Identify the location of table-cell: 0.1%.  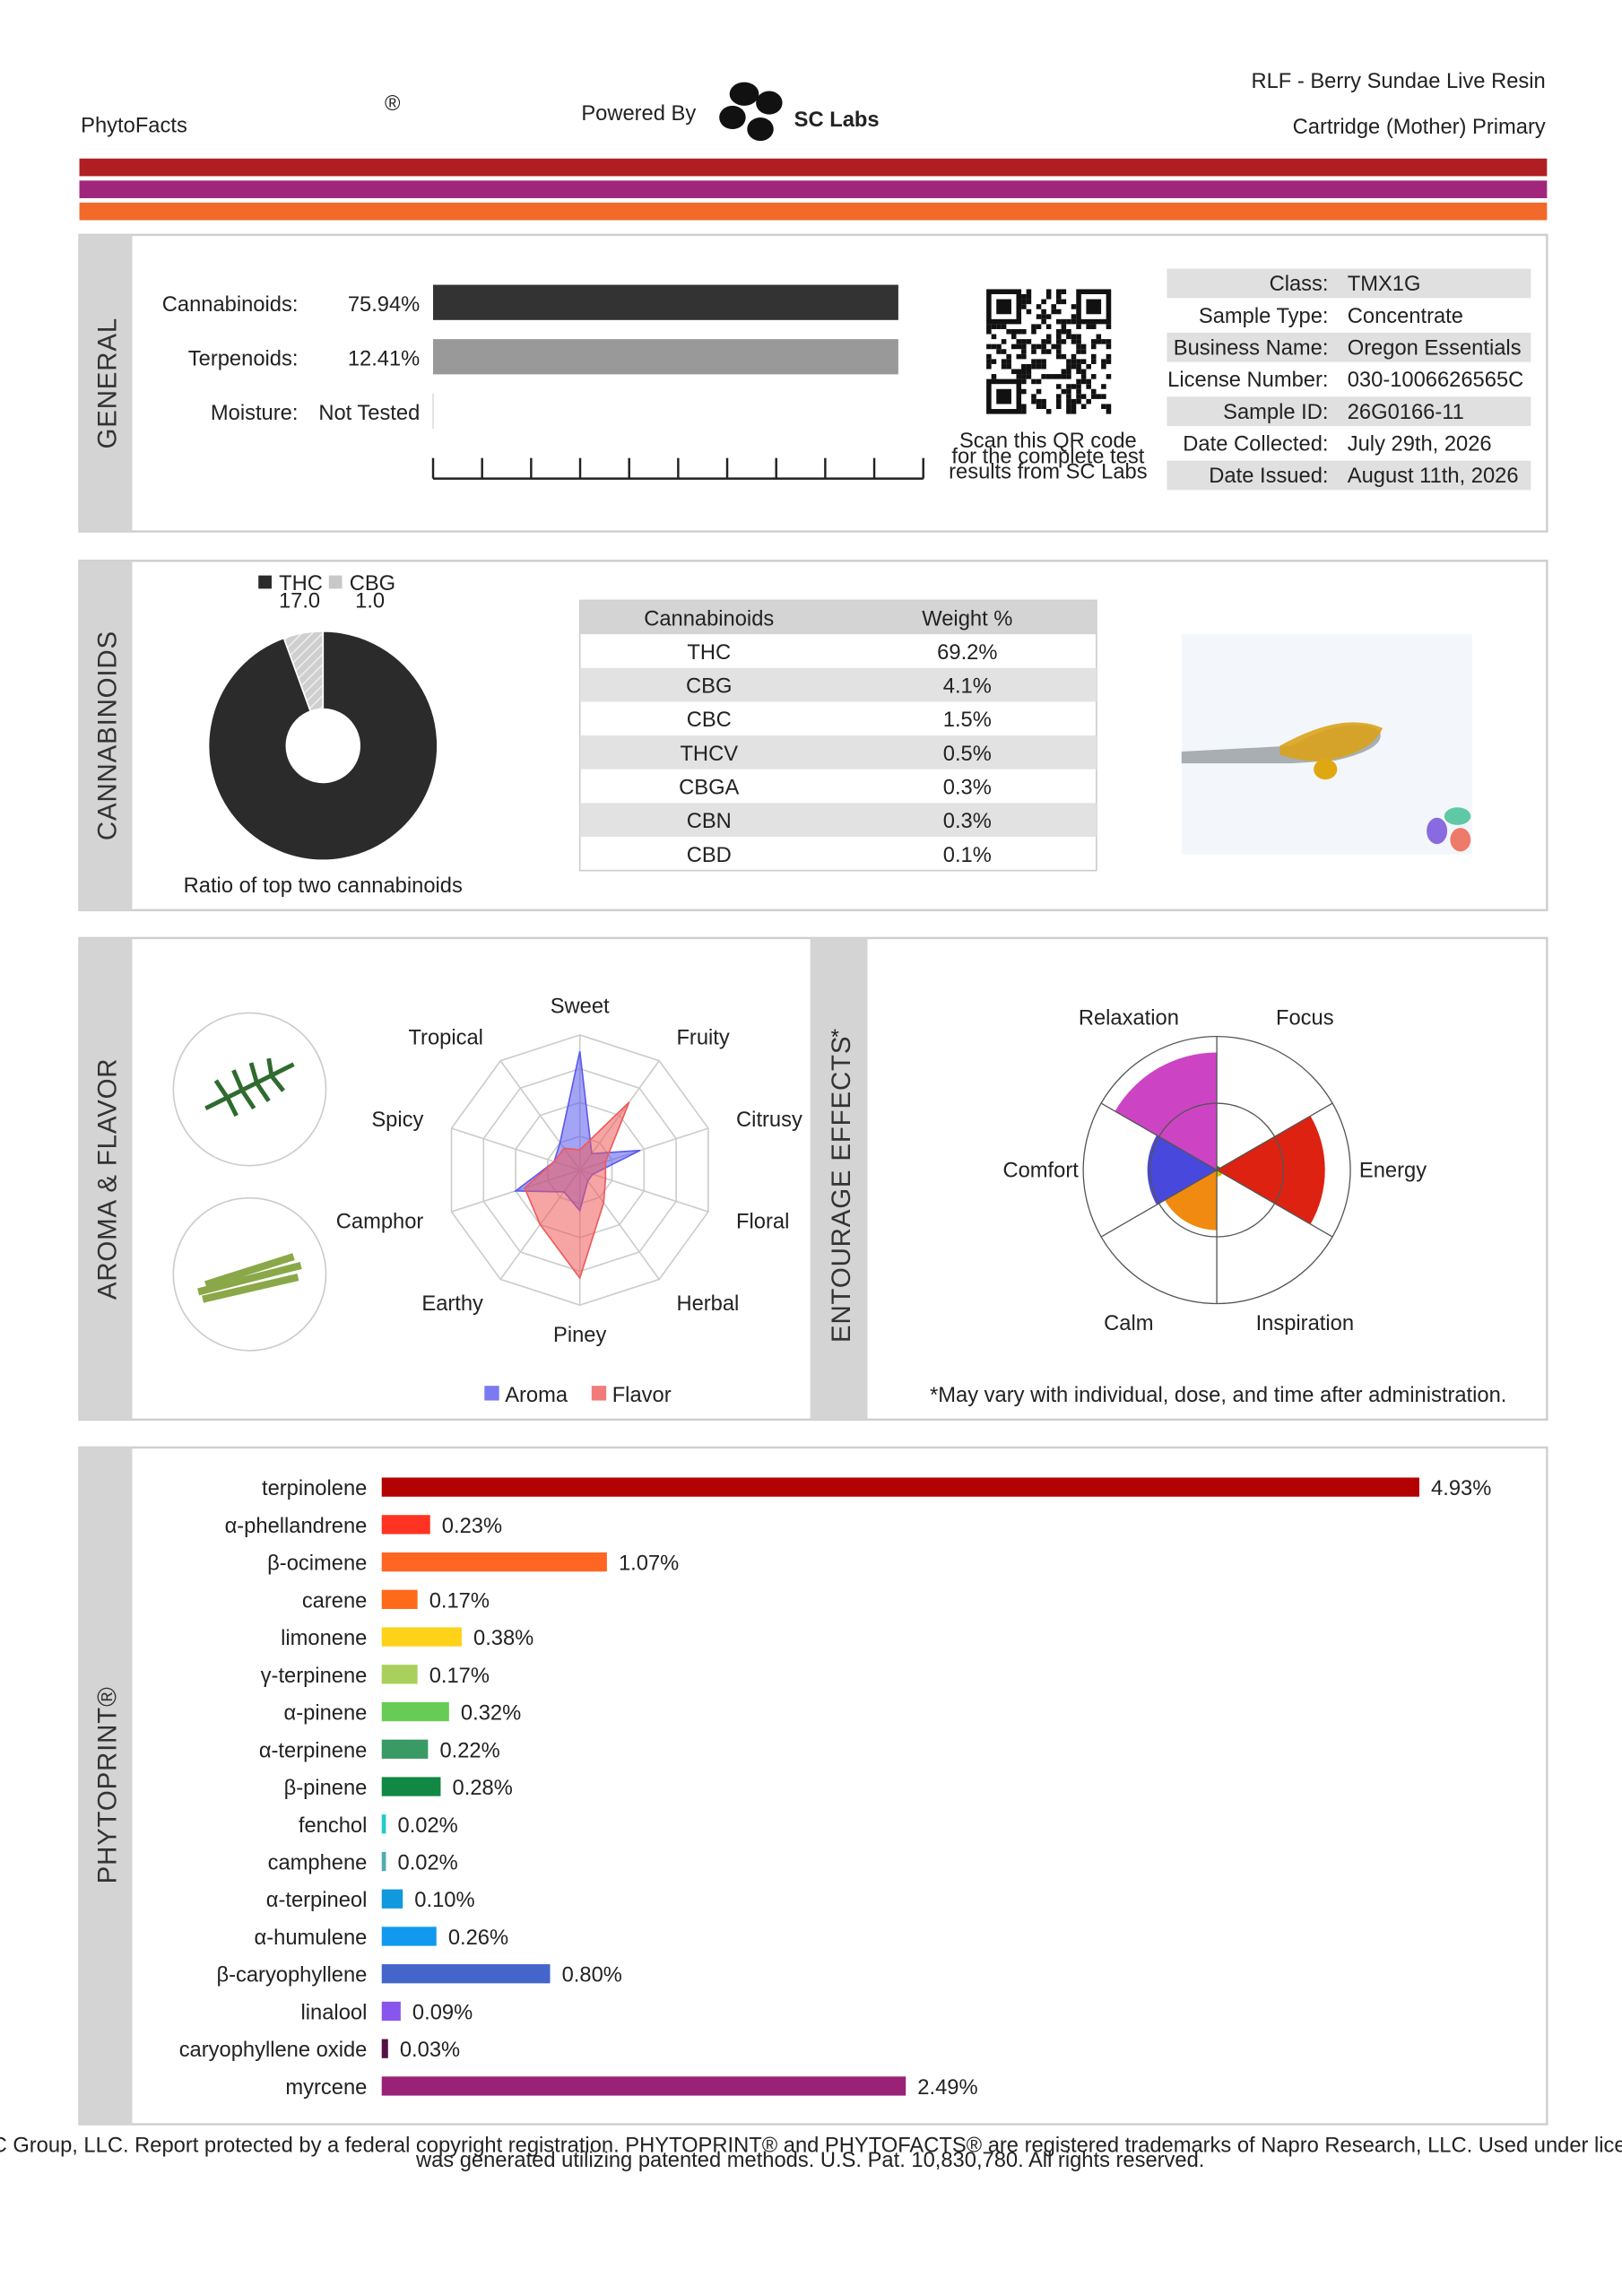
(967, 855).